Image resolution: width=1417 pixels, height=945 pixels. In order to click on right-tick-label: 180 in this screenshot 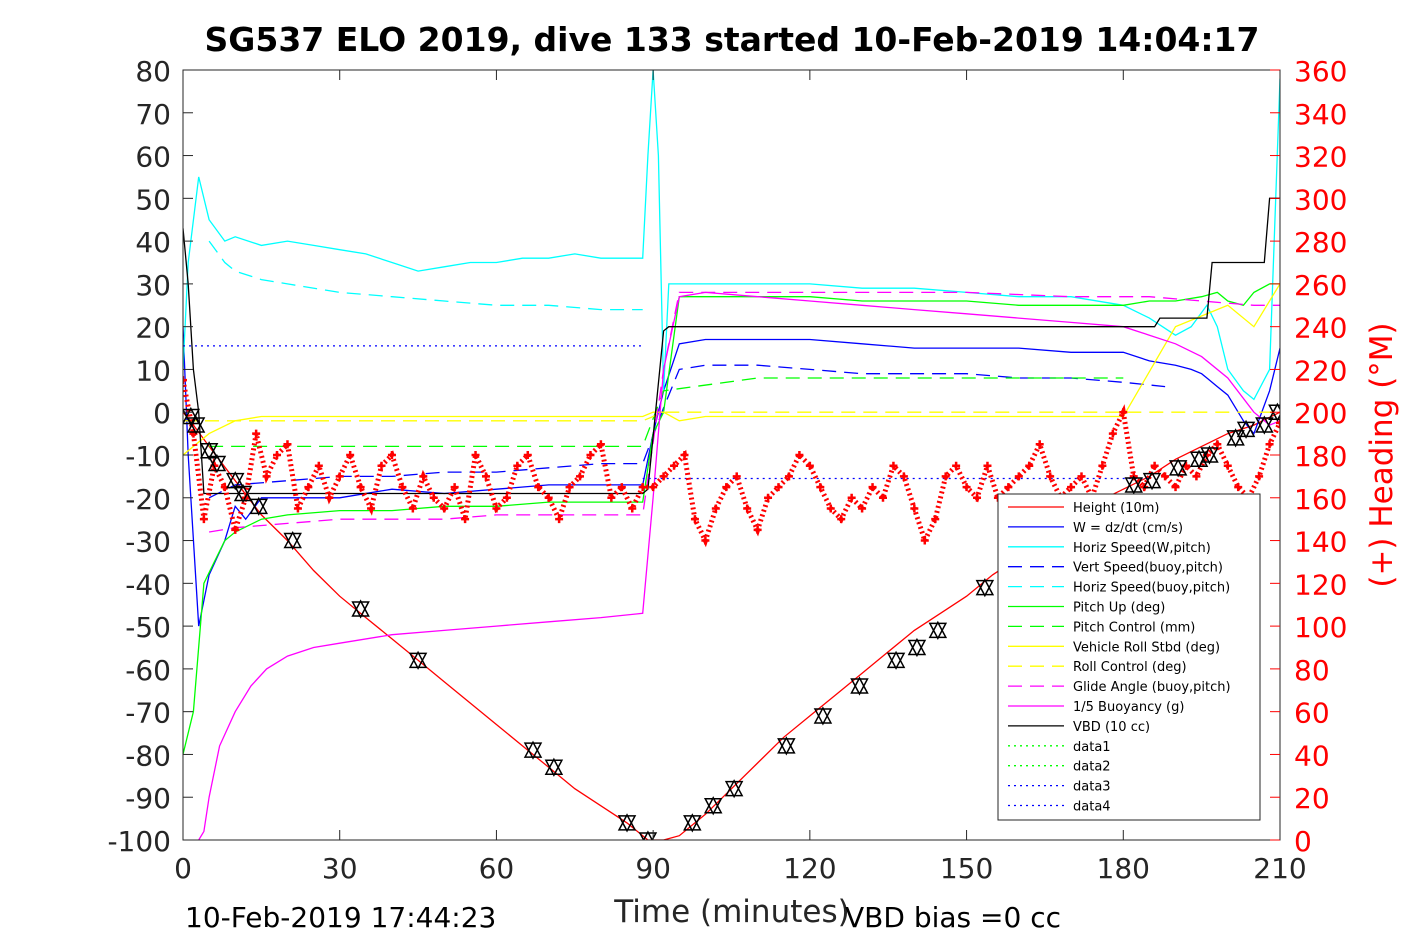, I will do `click(1320, 456)`.